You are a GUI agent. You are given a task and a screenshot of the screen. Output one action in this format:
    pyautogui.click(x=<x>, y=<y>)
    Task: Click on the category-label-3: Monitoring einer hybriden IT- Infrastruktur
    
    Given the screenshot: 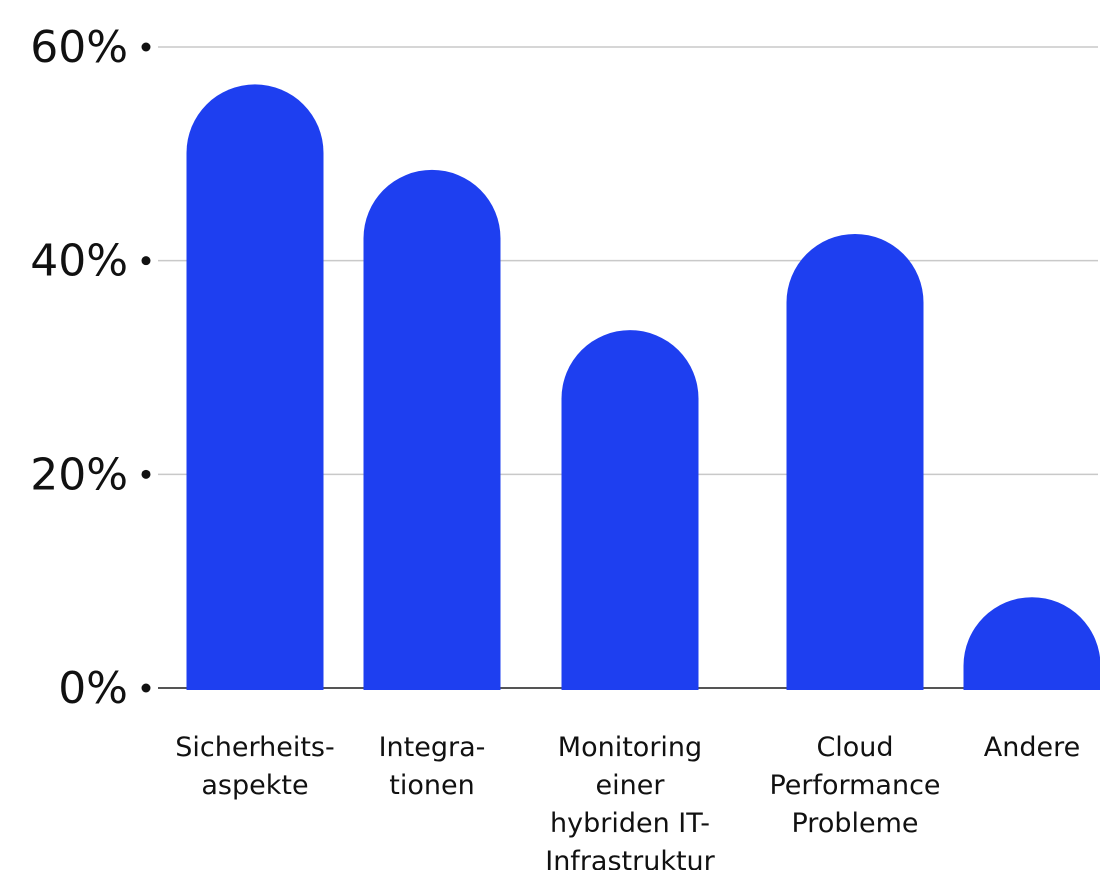 What is the action you would take?
    pyautogui.click(x=630, y=801)
    